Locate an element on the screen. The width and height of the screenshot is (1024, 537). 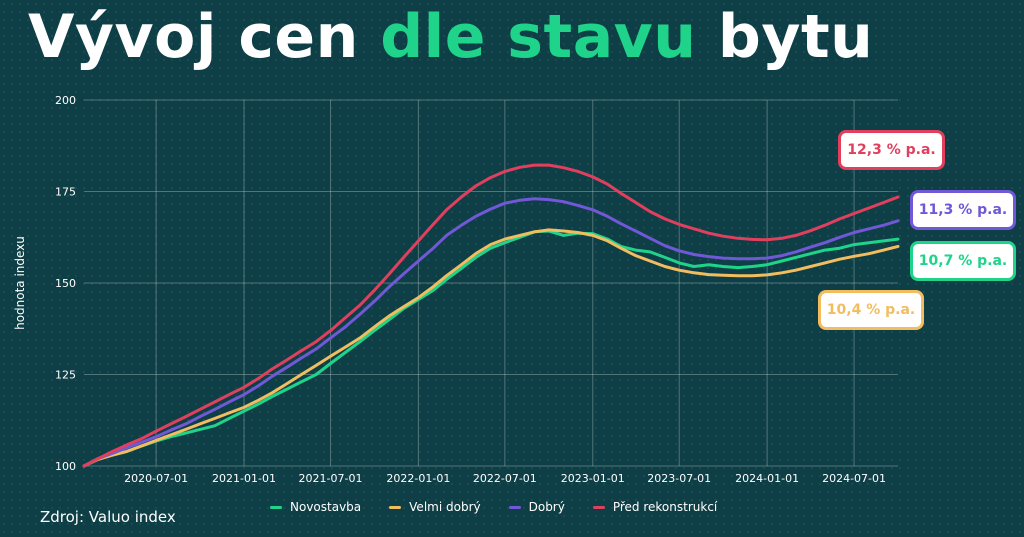
x-tick-label: 2022-01-01 is located at coordinates (418, 478).